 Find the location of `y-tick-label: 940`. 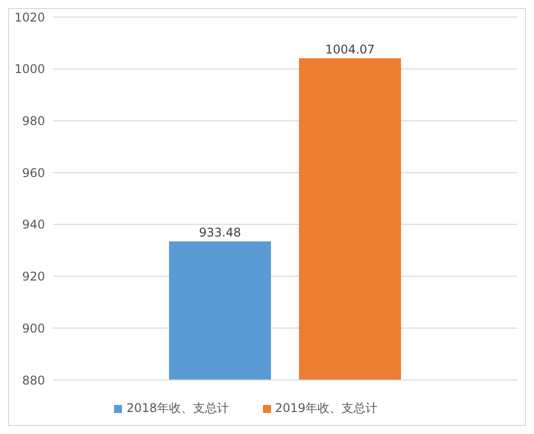

y-tick-label: 940 is located at coordinates (33, 225).